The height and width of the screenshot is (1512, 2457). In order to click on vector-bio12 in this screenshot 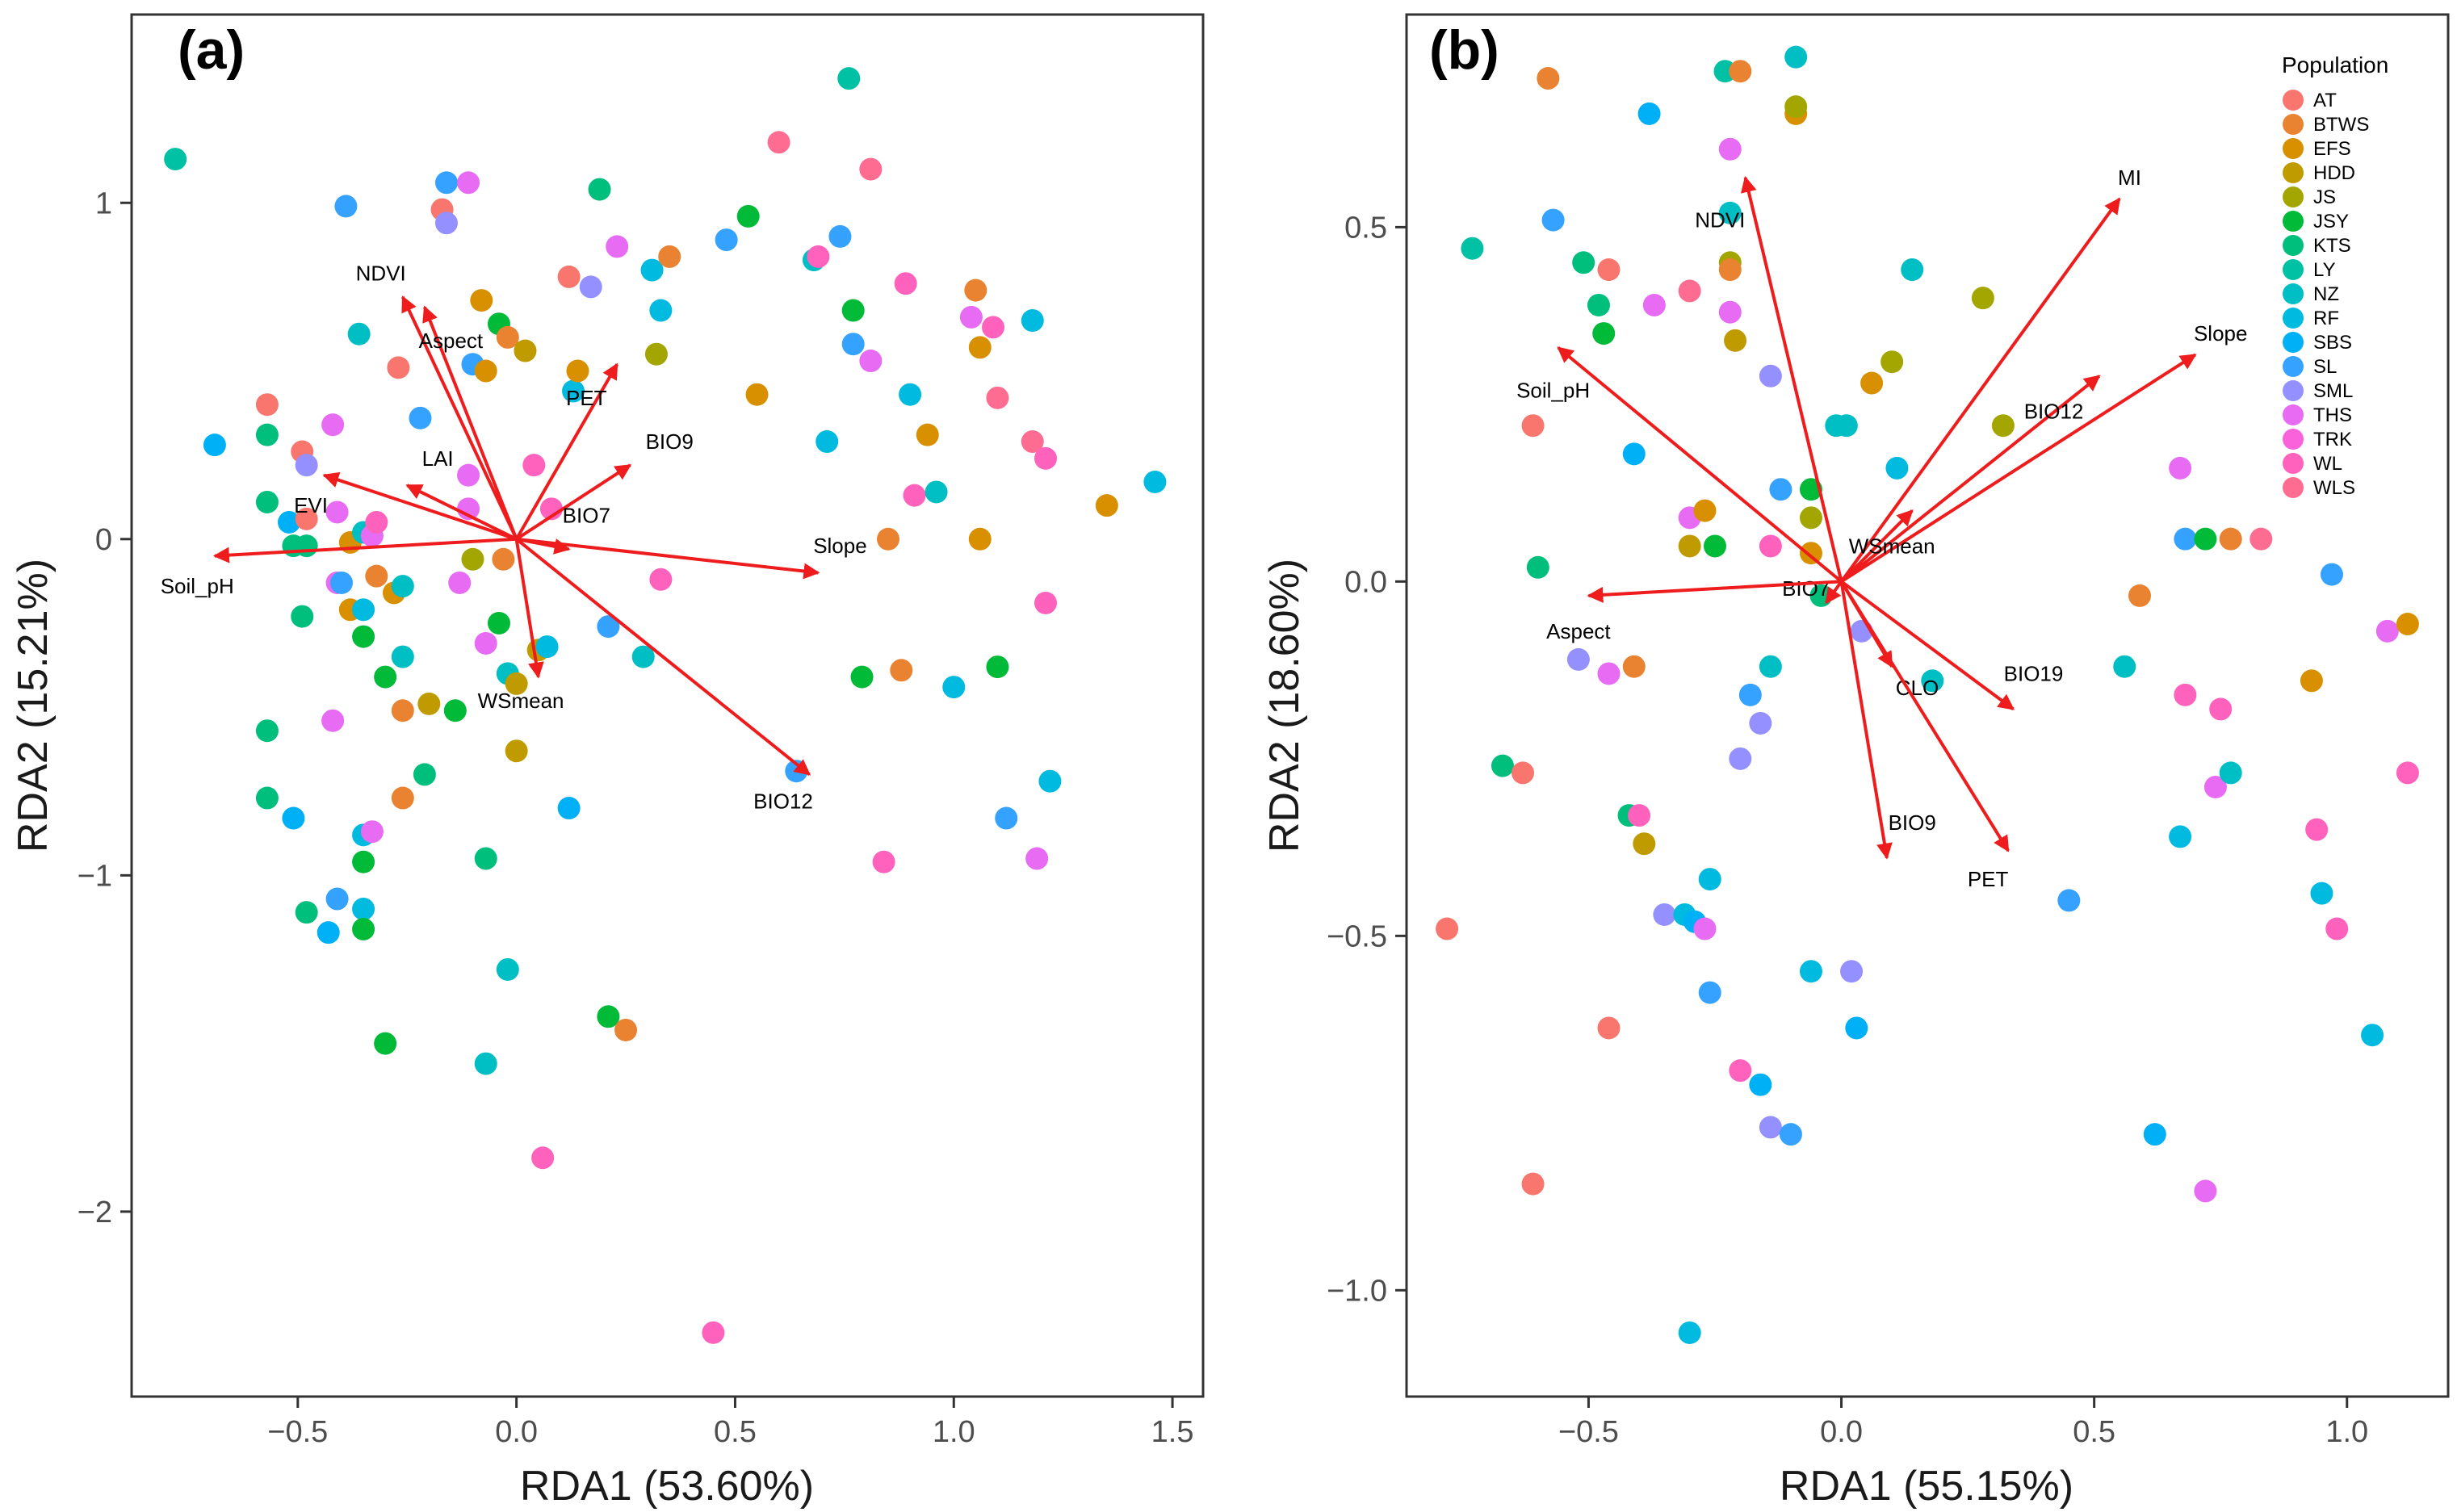, I will do `click(1970, 479)`.